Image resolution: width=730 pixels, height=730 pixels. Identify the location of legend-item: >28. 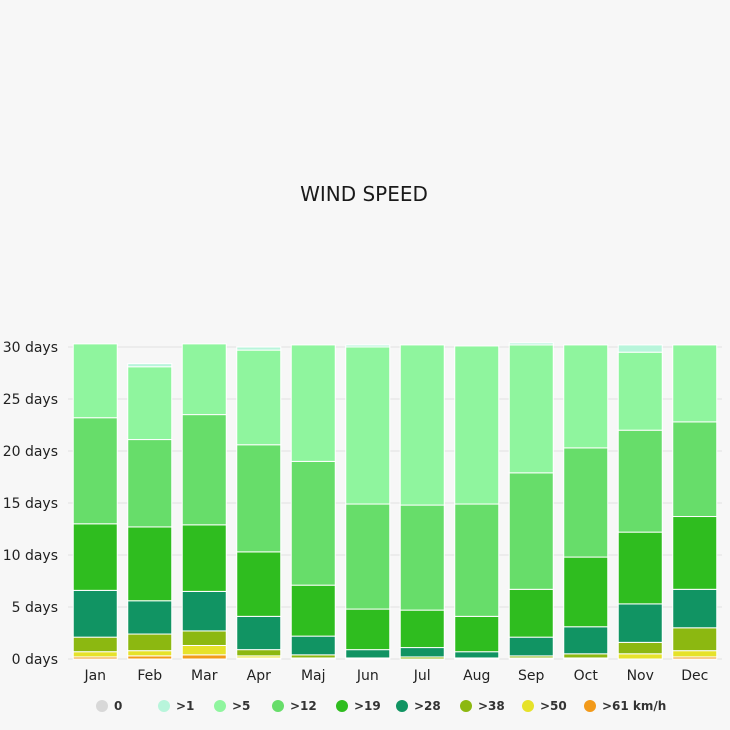
(418, 706).